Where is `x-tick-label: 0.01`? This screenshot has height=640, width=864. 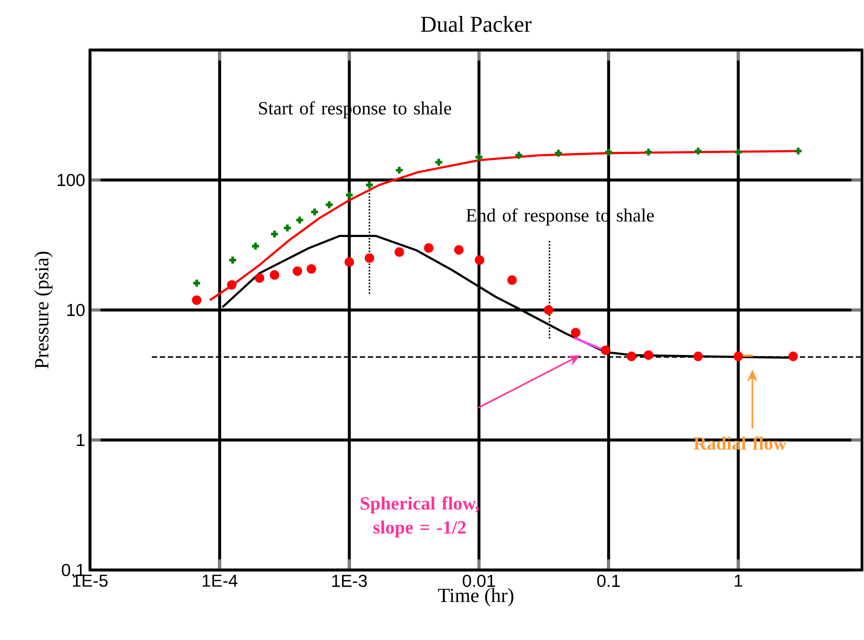
x-tick-label: 0.01 is located at coordinates (478, 580).